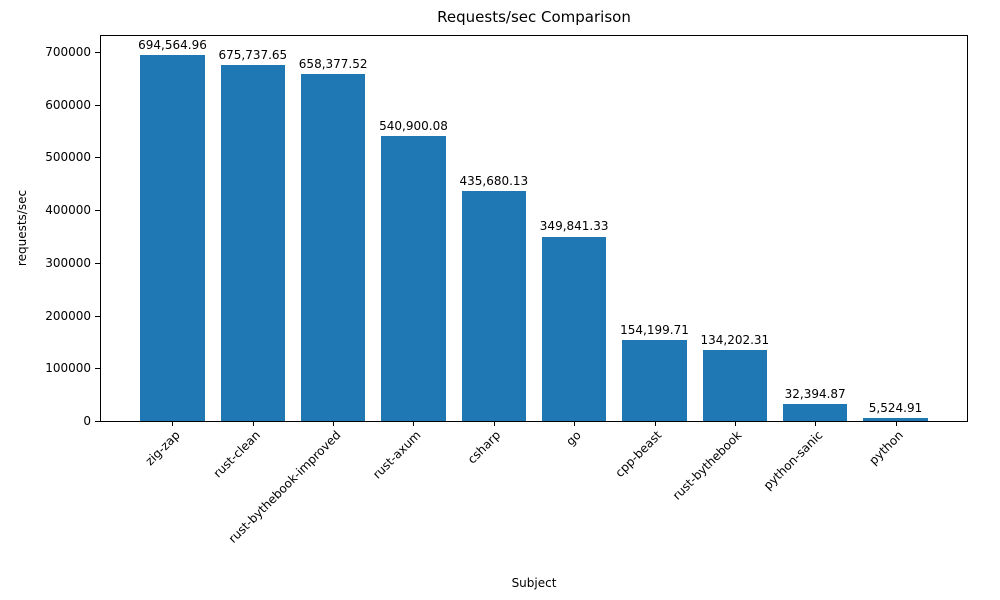 Image resolution: width=1000 pixels, height=600 pixels. Describe the element at coordinates (252, 242) in the screenshot. I see `bar-rust-clean` at that location.